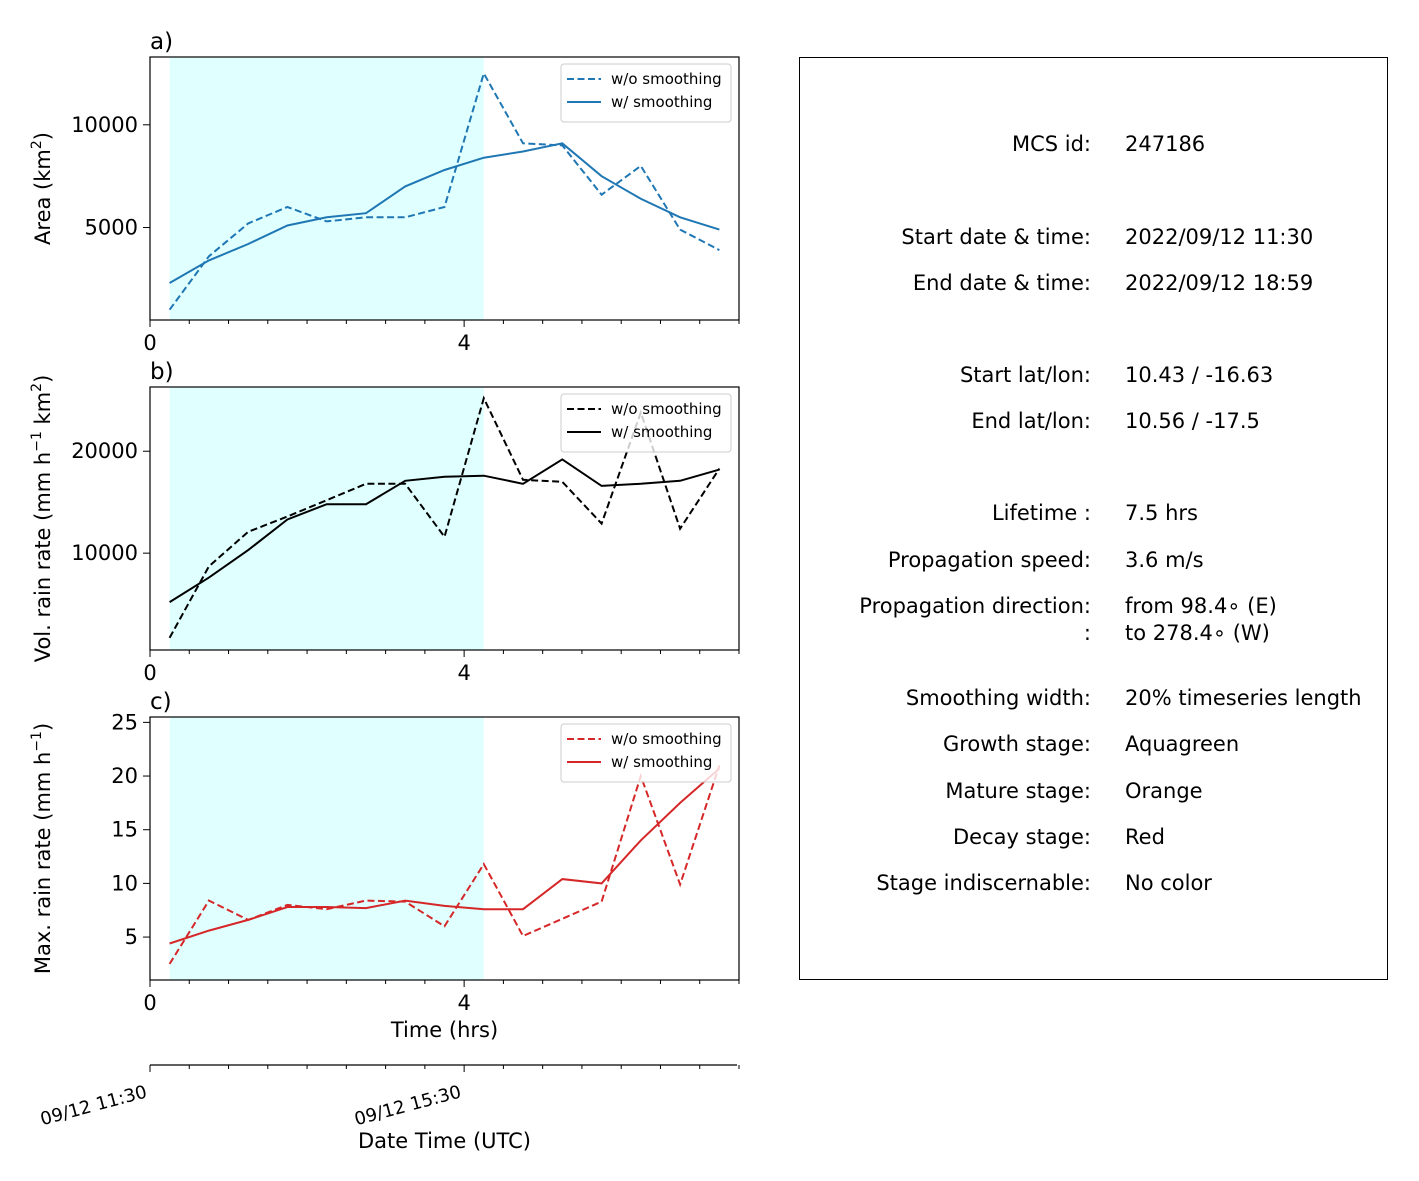 This screenshot has width=1419, height=1181. I want to click on info-value: 3.6 m/s, so click(1164, 560).